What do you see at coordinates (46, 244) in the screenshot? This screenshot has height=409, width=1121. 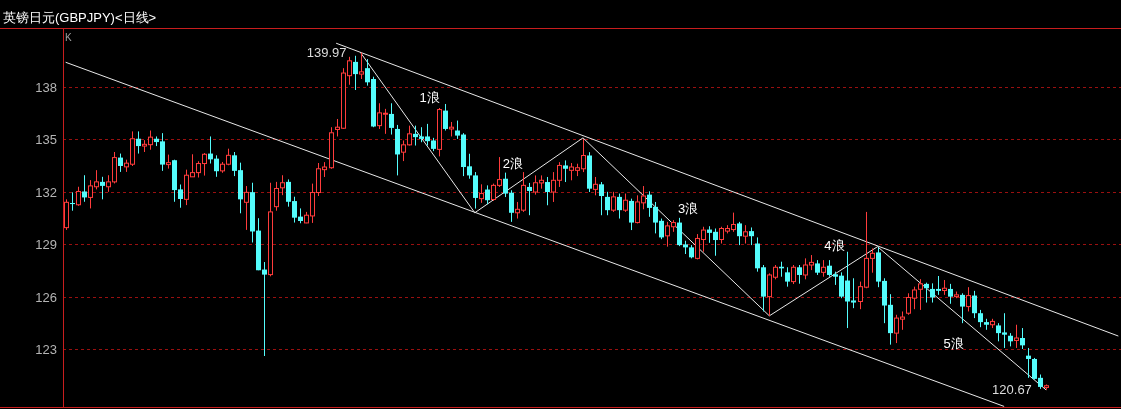 I see `y-tick-label: 129` at bounding box center [46, 244].